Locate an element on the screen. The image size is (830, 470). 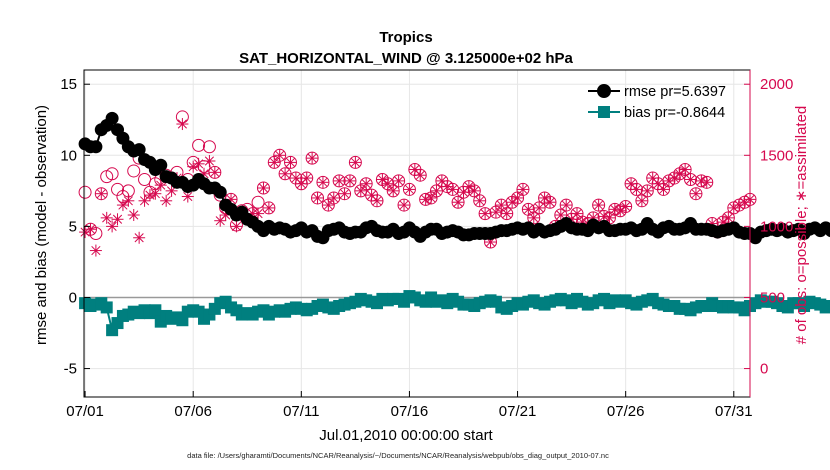
x-tick-label-3: 07/16 is located at coordinates (410, 411).